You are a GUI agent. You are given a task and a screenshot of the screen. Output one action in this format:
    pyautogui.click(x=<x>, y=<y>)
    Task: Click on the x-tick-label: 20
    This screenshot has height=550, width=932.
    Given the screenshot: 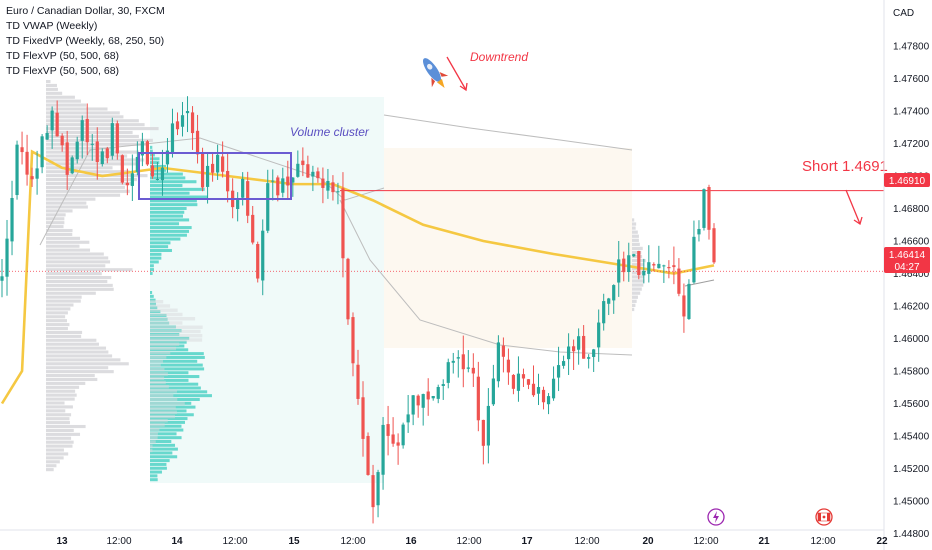 What is the action you would take?
    pyautogui.click(x=648, y=541)
    